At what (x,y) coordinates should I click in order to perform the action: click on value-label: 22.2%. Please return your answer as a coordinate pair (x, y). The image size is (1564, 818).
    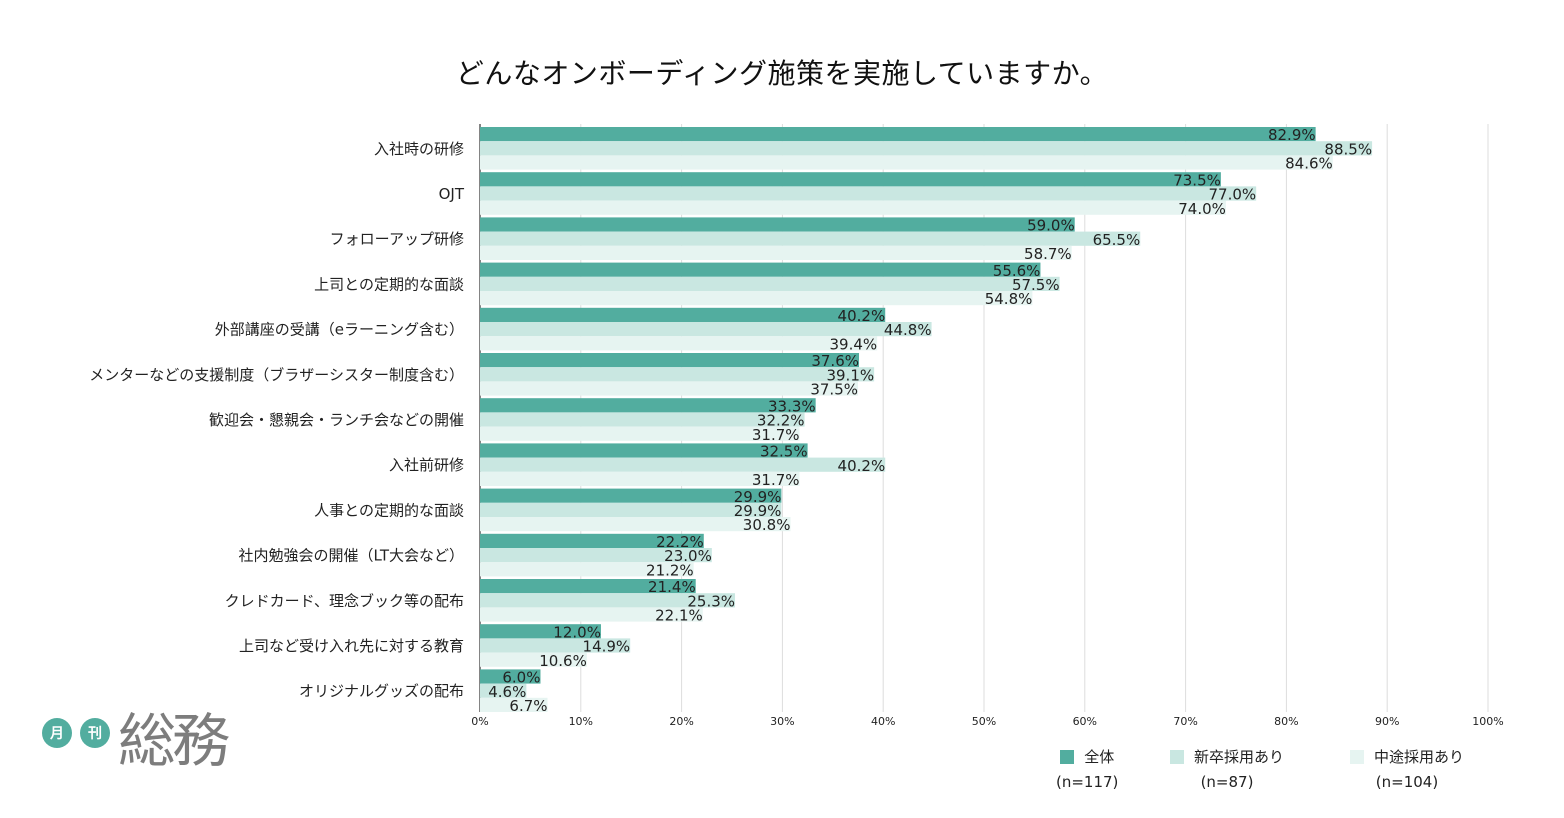
    Looking at the image, I should click on (680, 542).